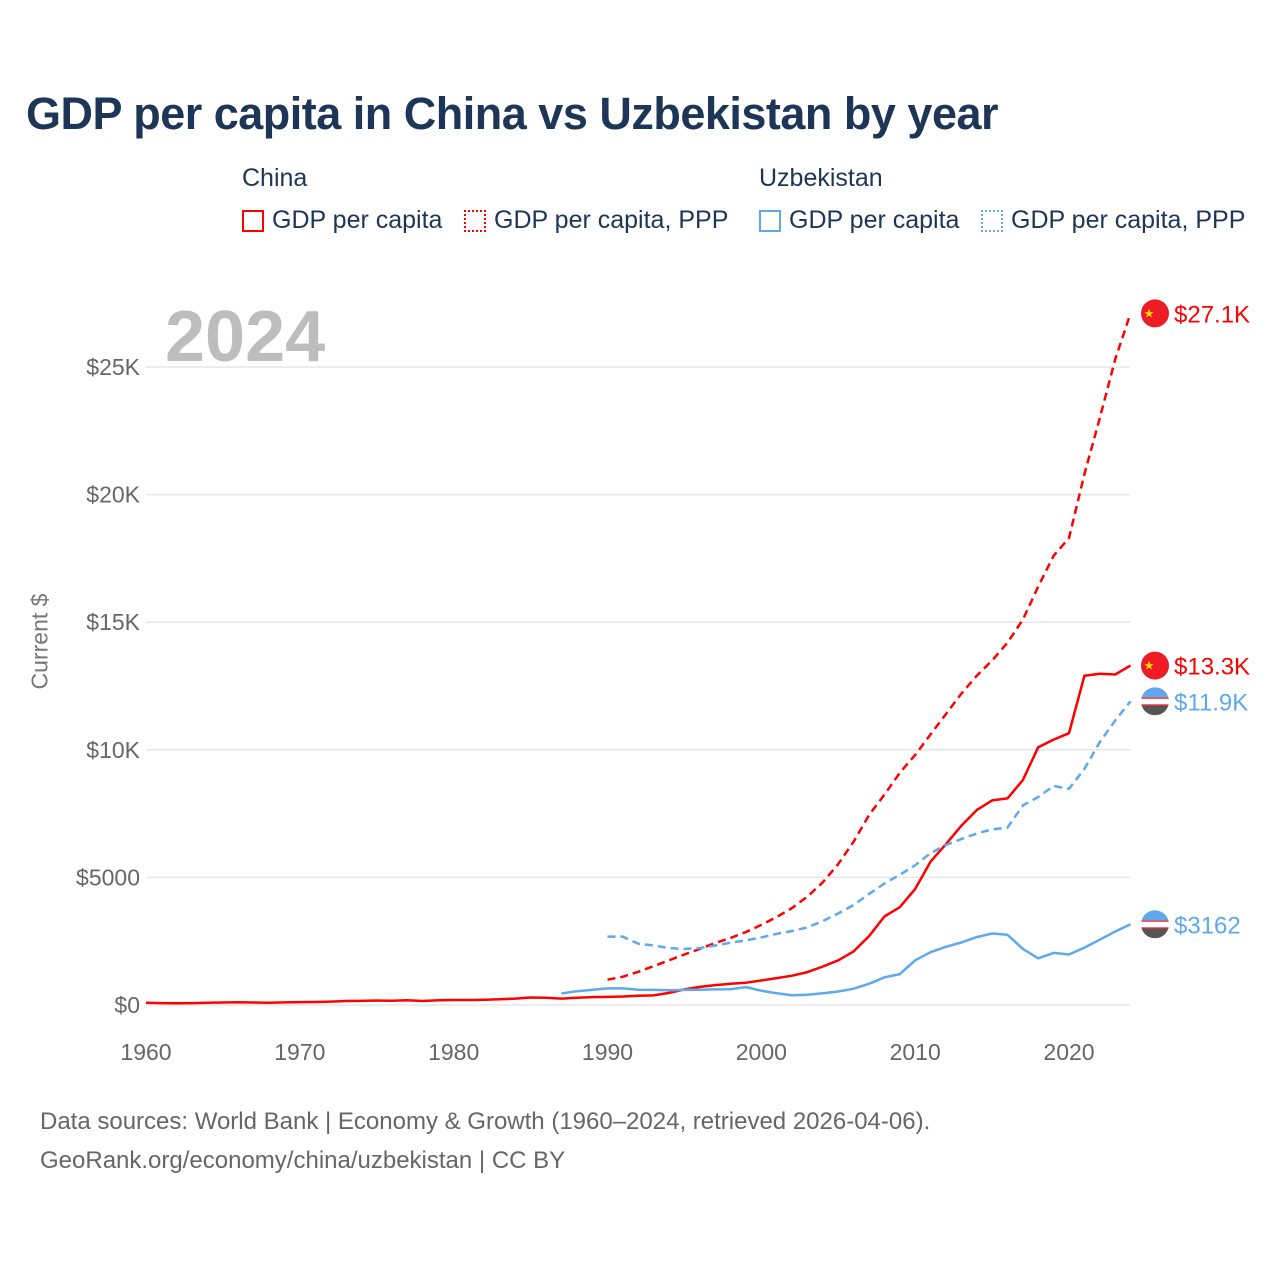 Image resolution: width=1280 pixels, height=1280 pixels. I want to click on x-tick-label: 1960, so click(145, 1052).